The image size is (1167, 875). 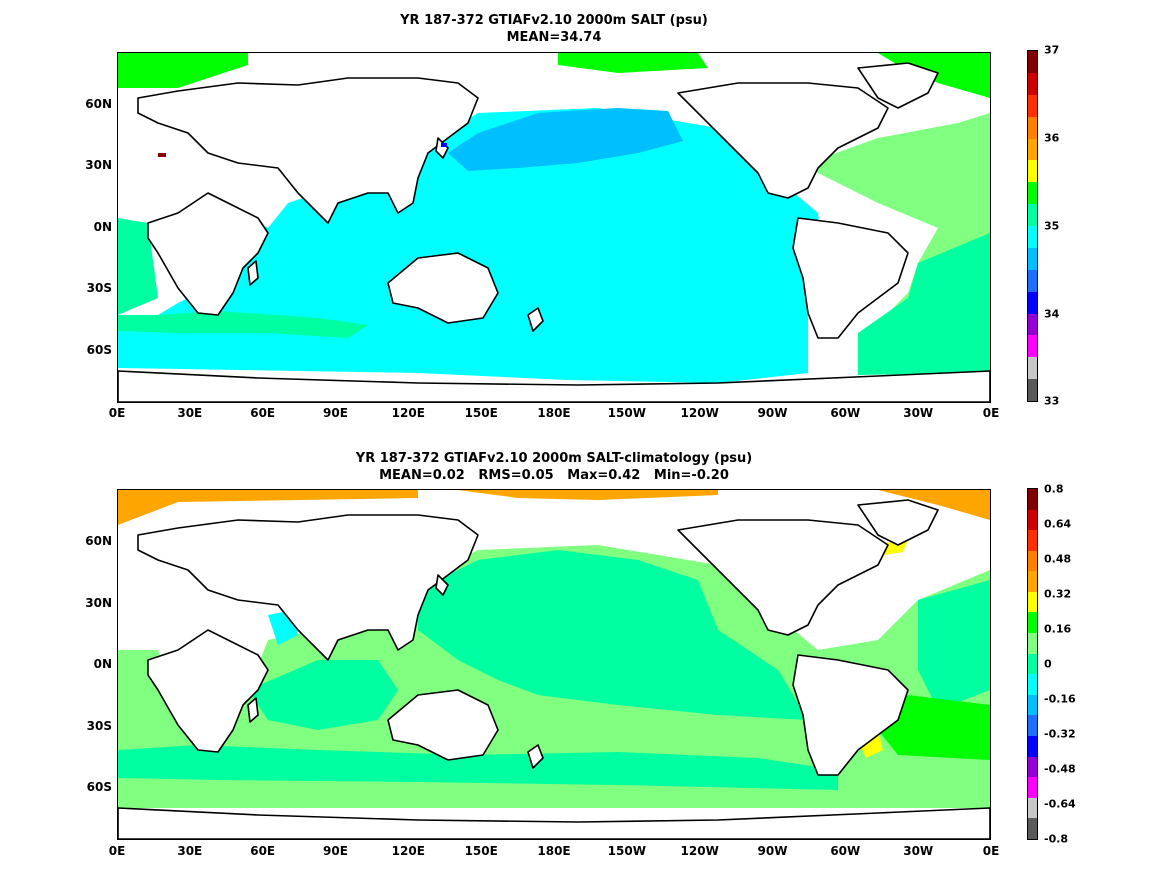 I want to click on japan-island, so click(x=442, y=585).